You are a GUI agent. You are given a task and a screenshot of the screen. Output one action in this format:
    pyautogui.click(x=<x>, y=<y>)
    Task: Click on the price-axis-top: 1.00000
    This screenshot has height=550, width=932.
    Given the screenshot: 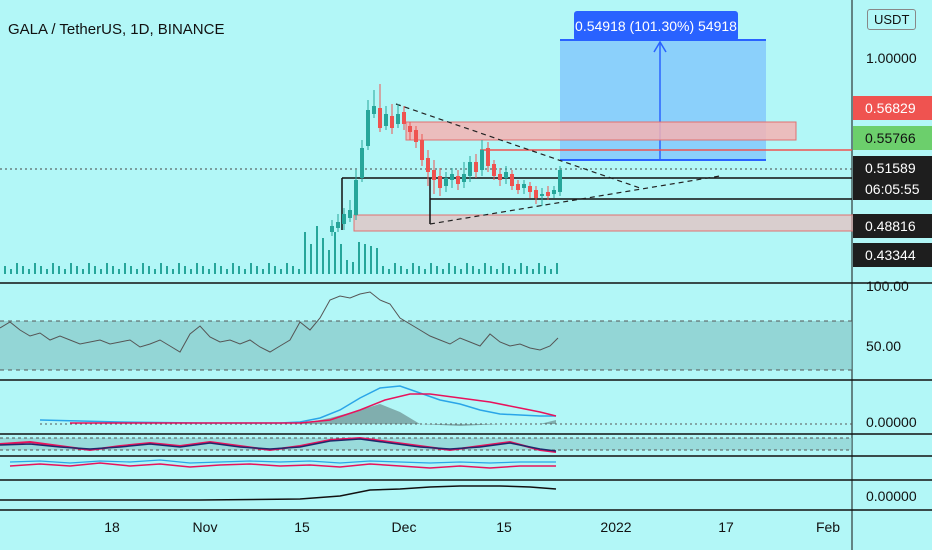 What is the action you would take?
    pyautogui.click(x=891, y=58)
    